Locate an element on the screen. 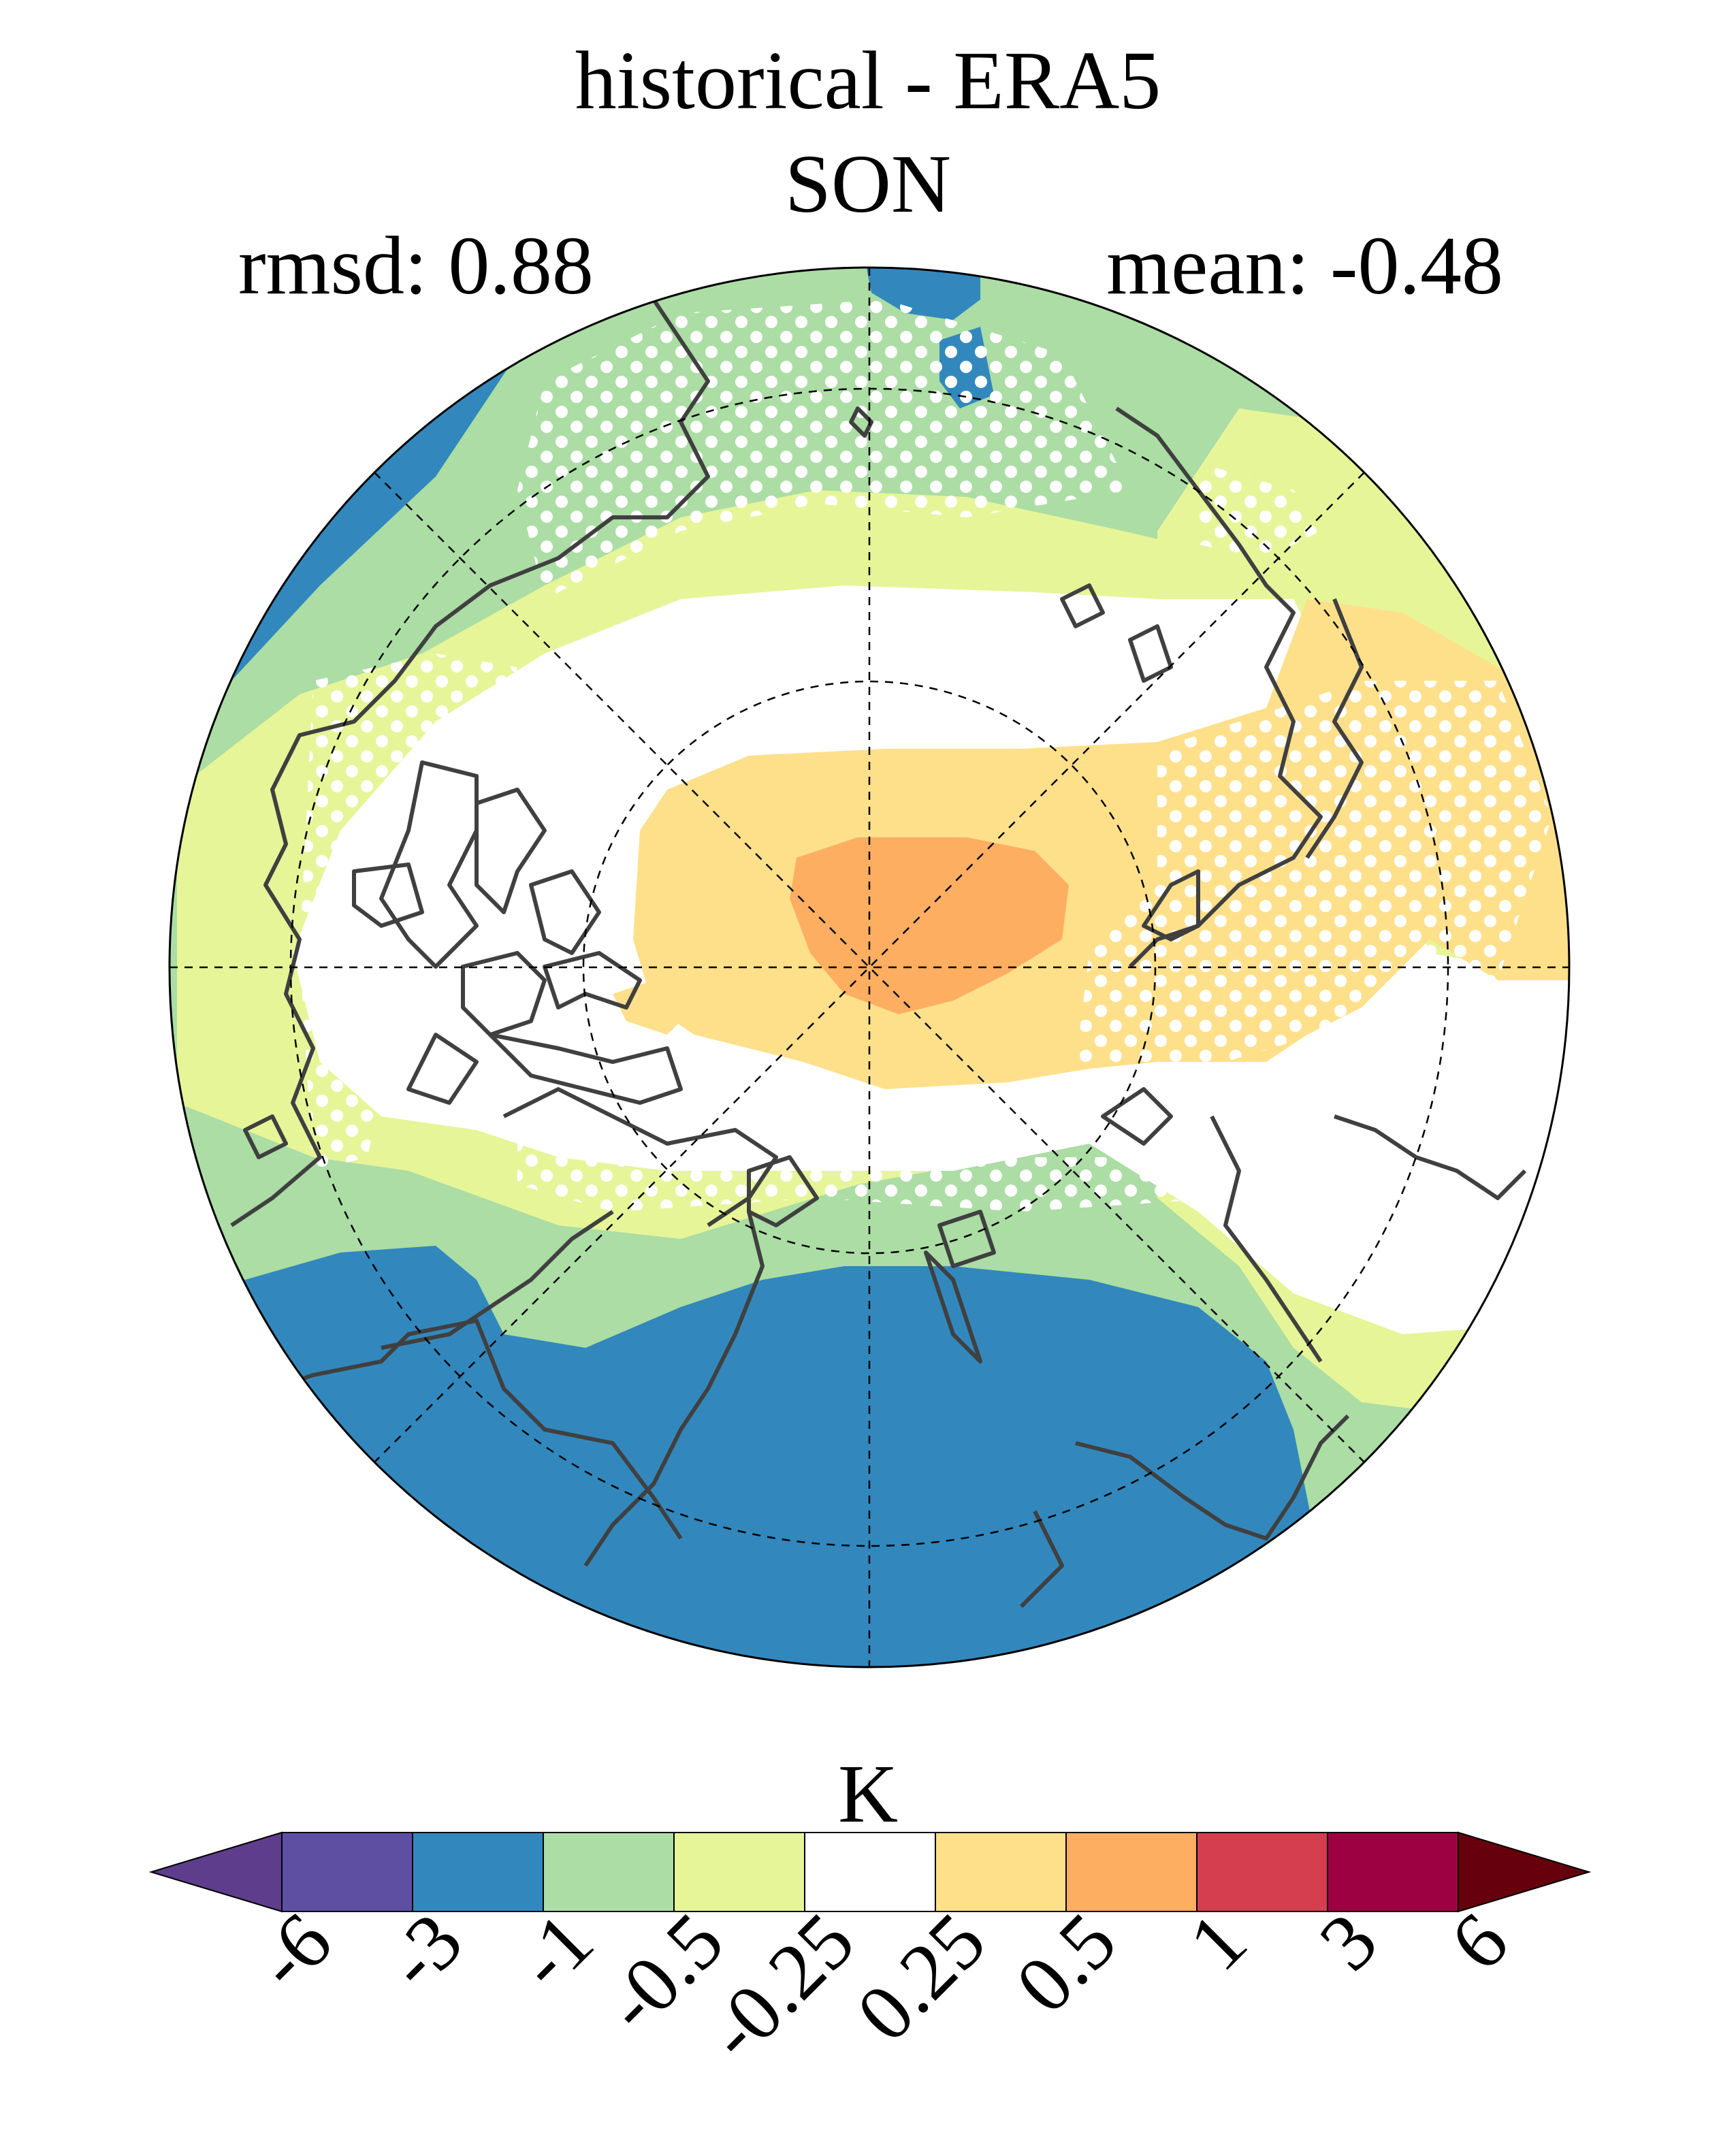 The width and height of the screenshot is (1736, 2130). latitude-circle-inner is located at coordinates (869, 967).